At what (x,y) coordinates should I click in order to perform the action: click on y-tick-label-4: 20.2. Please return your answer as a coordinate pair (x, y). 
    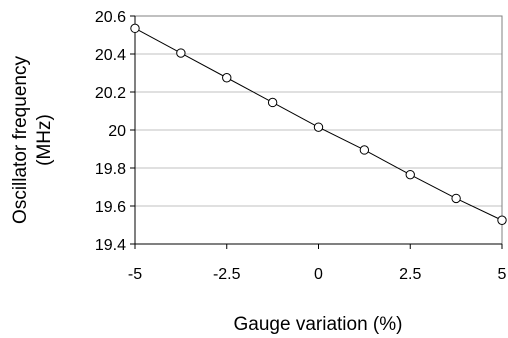
    Looking at the image, I should click on (110, 93).